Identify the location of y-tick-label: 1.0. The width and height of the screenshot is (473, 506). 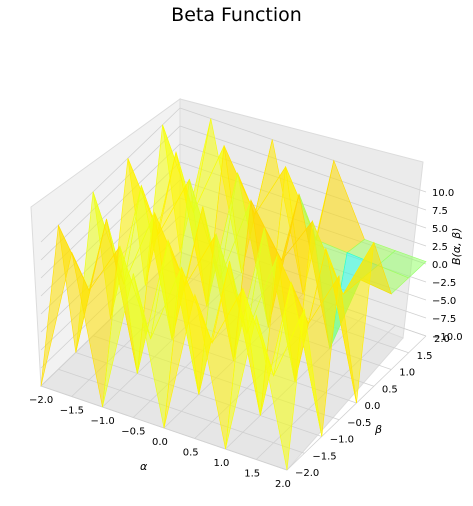
(407, 373).